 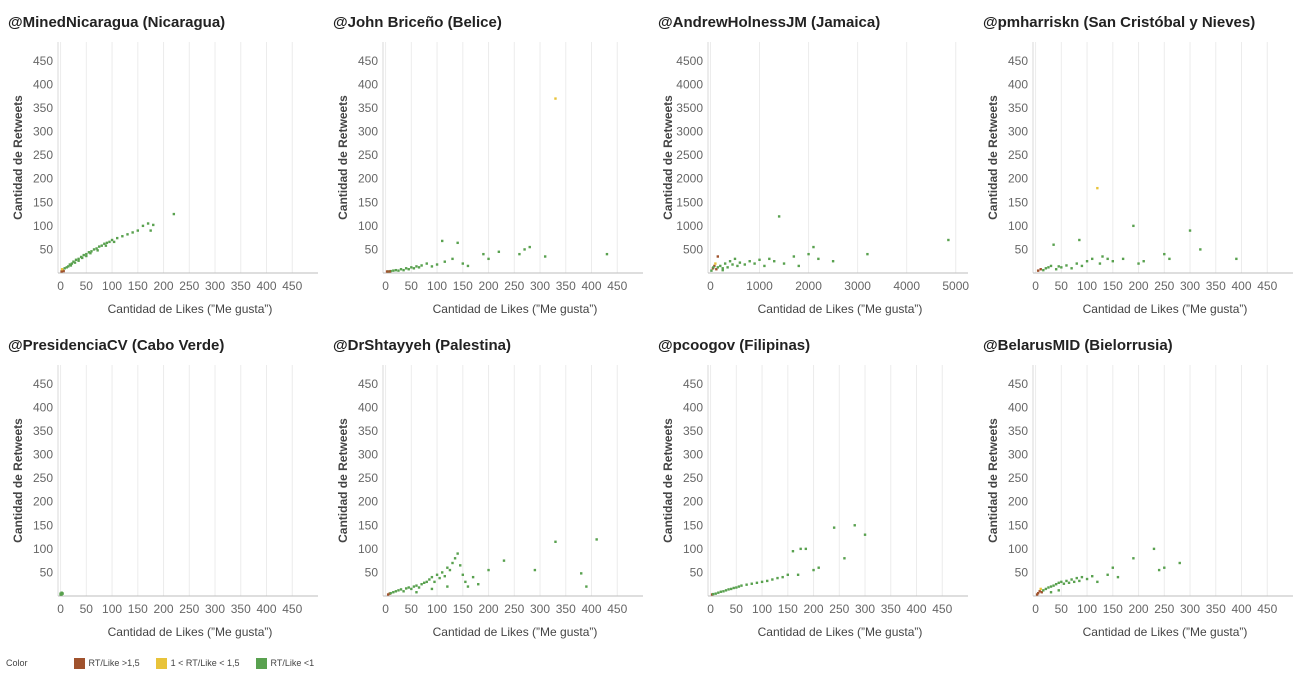 I want to click on y-tick-label: 350, so click(x=368, y=431).